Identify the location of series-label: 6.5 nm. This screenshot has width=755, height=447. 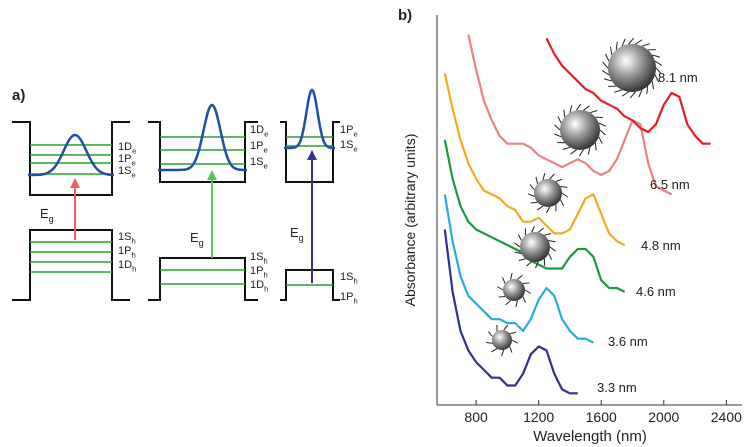
(670, 184).